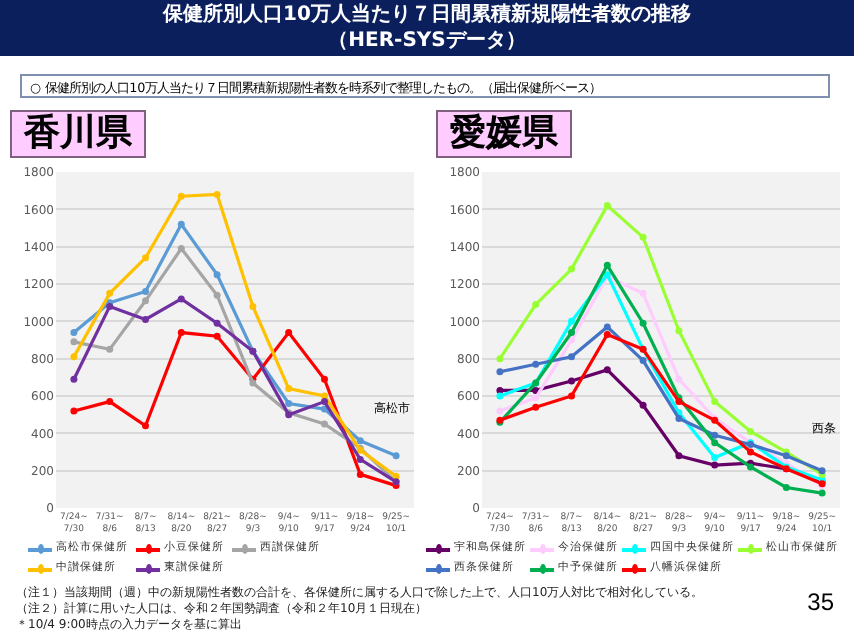 The width and height of the screenshot is (854, 640). I want to click on text: 保健所別人口10万人当たり７日間累積新規陽性者数の推移（HER-SYSデータ）, so click(426, 27).